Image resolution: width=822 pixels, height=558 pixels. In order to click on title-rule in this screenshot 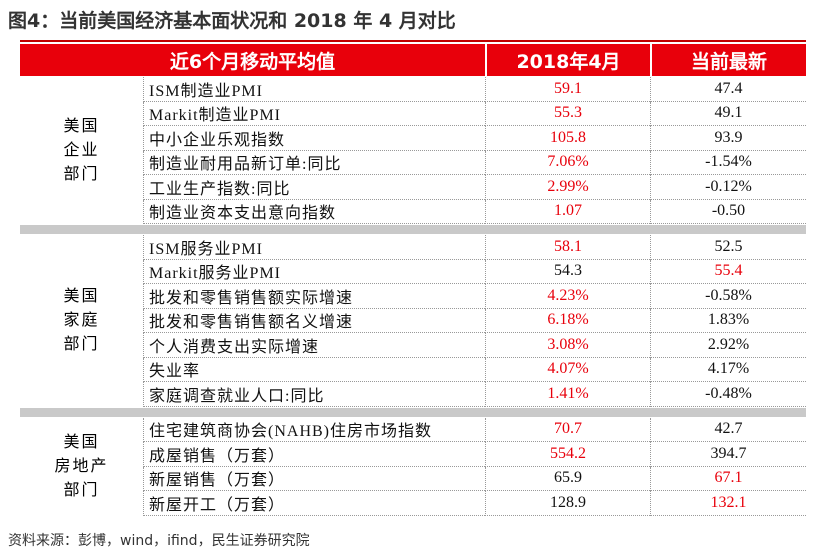, I will do `click(413, 41)`.